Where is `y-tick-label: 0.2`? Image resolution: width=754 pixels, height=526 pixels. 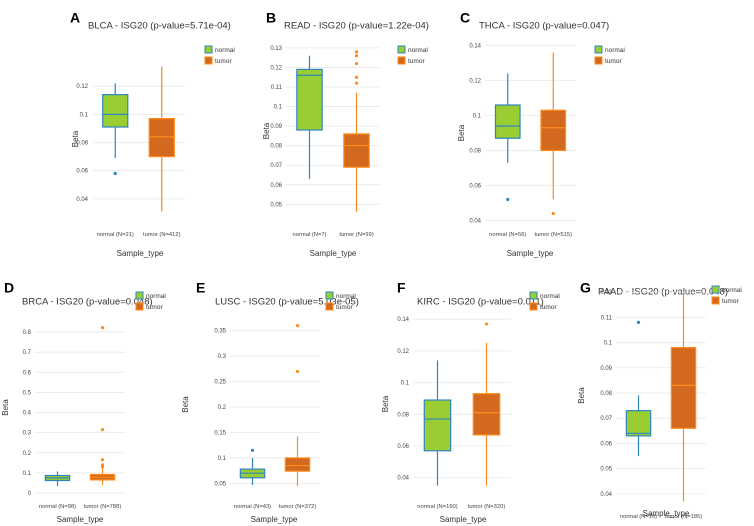
y-tick-label: 0.2 is located at coordinates (222, 408).